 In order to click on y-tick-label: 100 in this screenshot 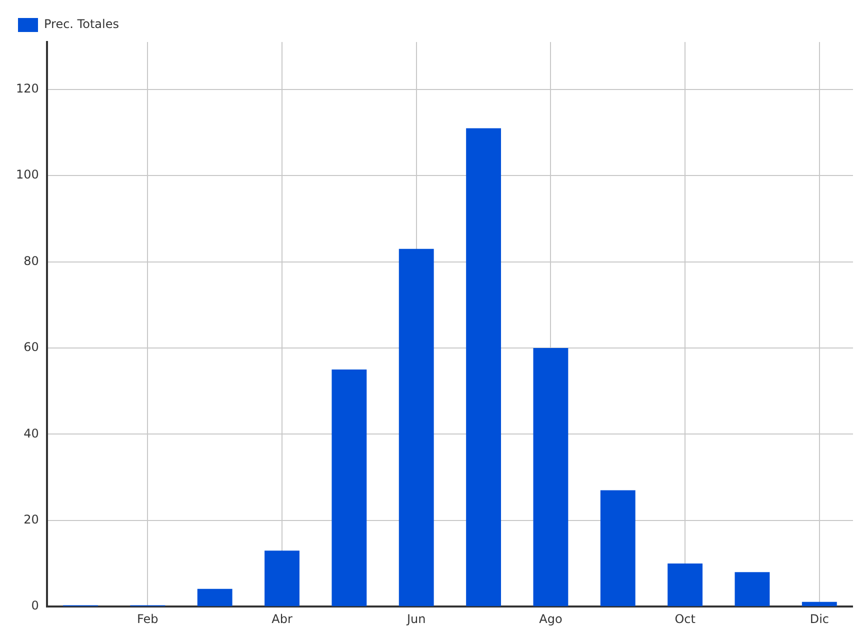, I will do `click(27, 175)`.